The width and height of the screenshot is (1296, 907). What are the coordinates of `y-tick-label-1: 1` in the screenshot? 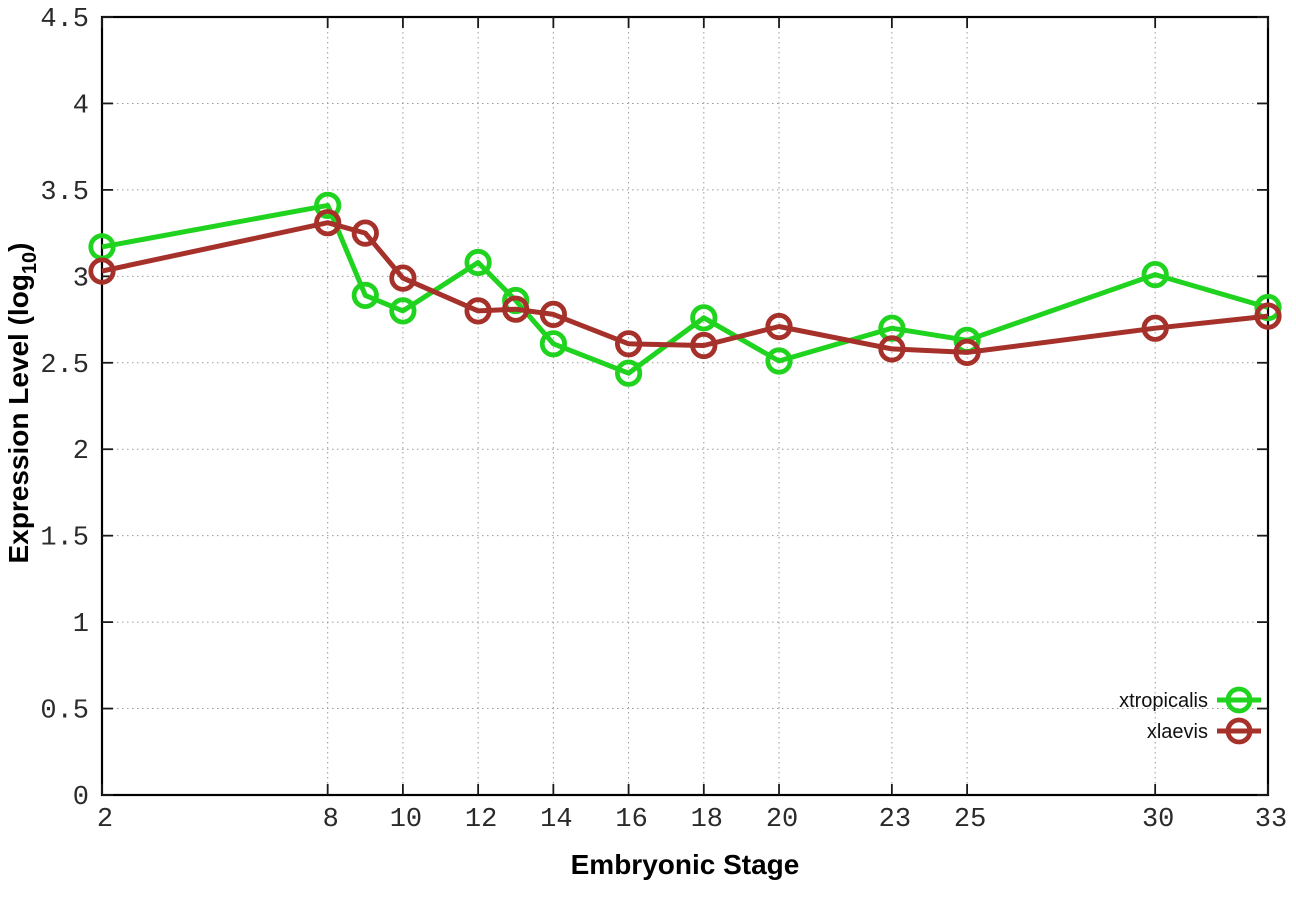 It's located at (81, 625).